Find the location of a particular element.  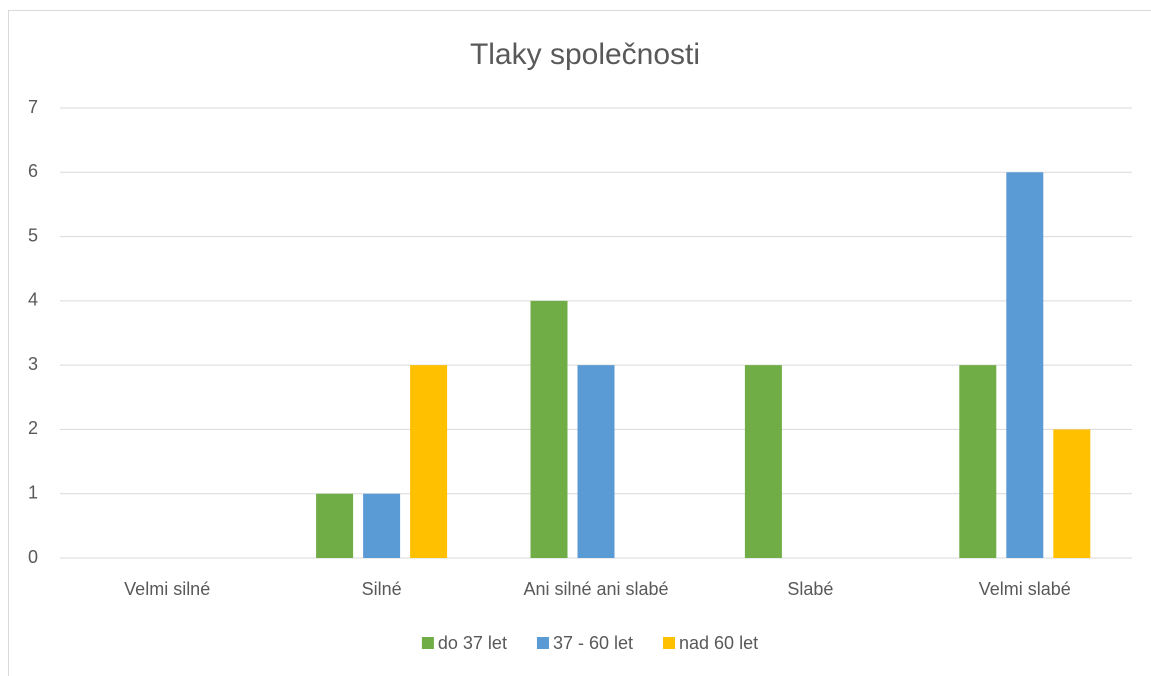

y-tick-label: 3 is located at coordinates (33, 364).